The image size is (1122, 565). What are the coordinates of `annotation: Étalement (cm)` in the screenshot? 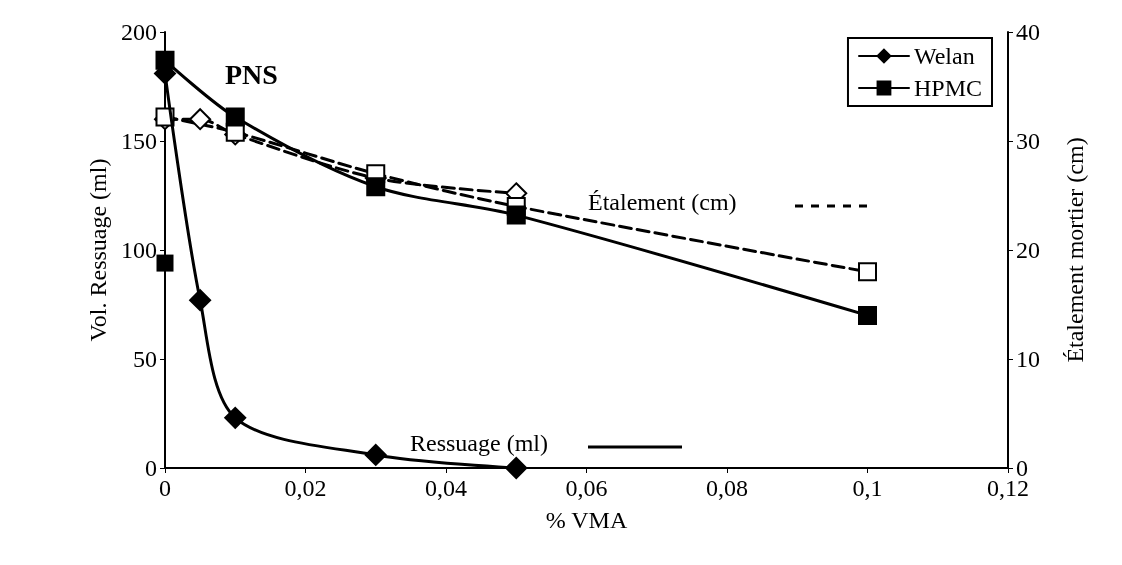 It's located at (662, 202).